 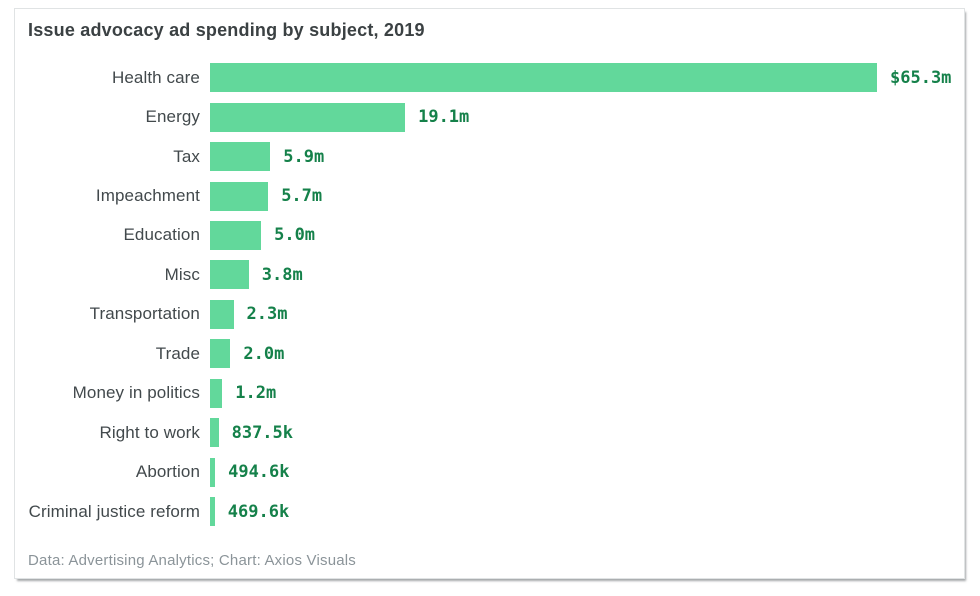 What do you see at coordinates (182, 274) in the screenshot?
I see `bar-label: Misc` at bounding box center [182, 274].